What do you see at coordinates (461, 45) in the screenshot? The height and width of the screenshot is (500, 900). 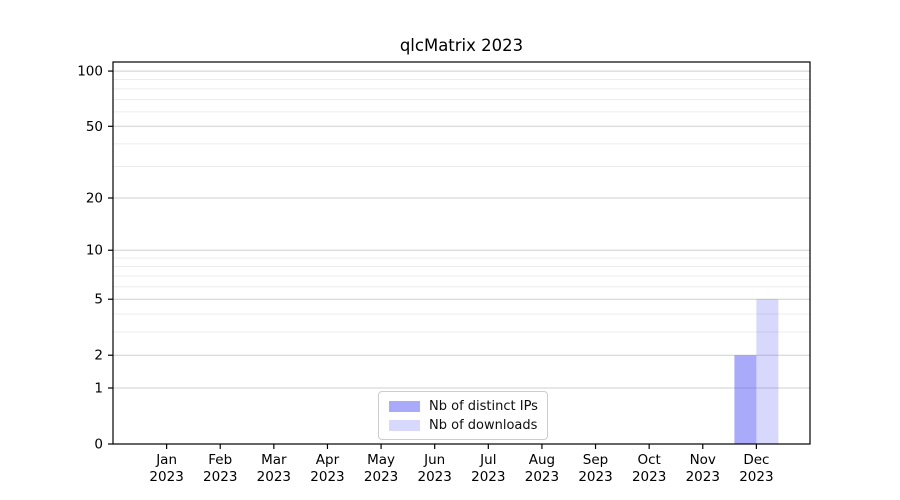 I see `chart-title: qlcMatrix 2023` at bounding box center [461, 45].